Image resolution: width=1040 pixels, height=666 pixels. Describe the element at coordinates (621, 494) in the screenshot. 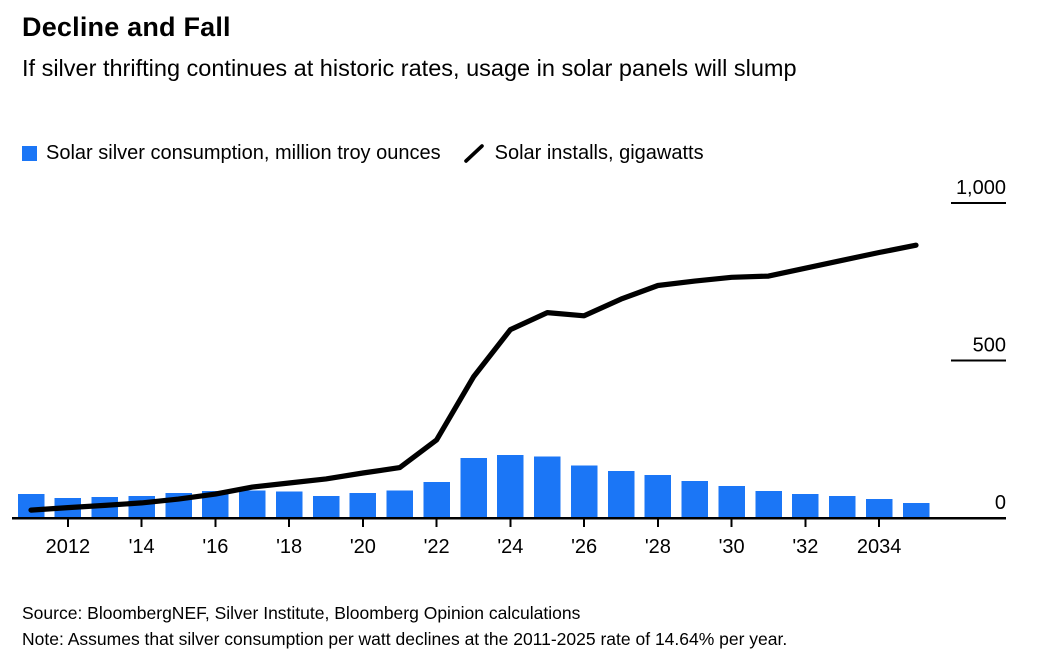

I see `bar-2027` at that location.